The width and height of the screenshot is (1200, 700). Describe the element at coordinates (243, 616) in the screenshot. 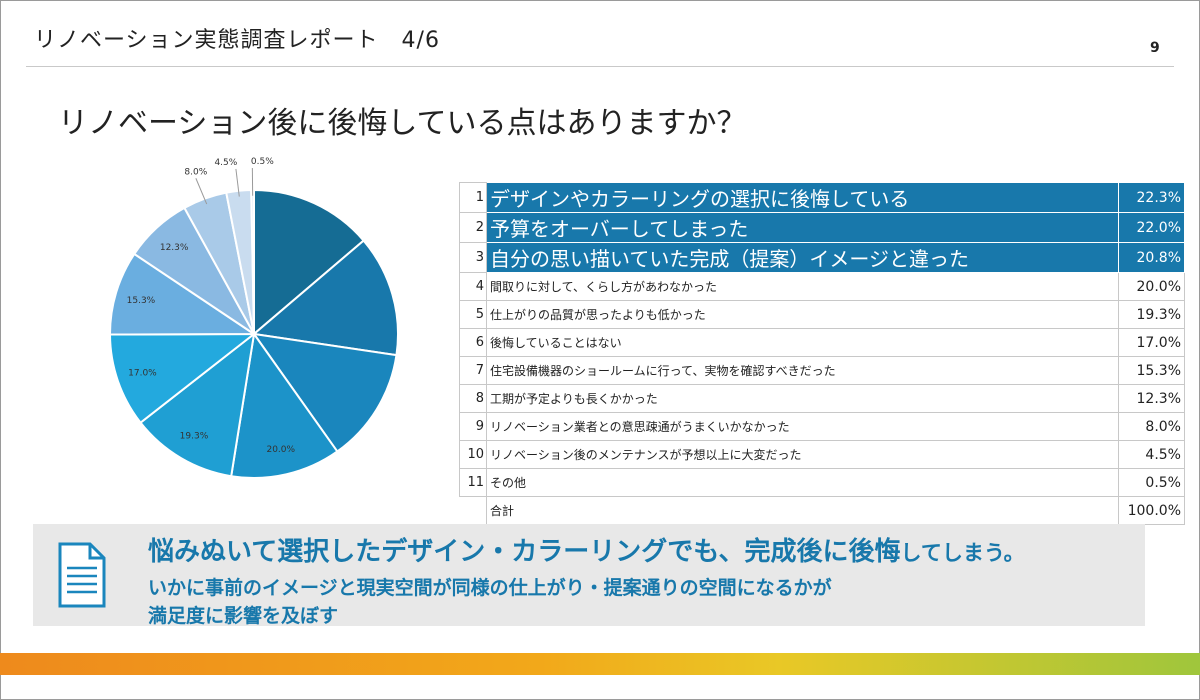

I see `summary-line-2: 満足度に影響を及ぼす` at that location.